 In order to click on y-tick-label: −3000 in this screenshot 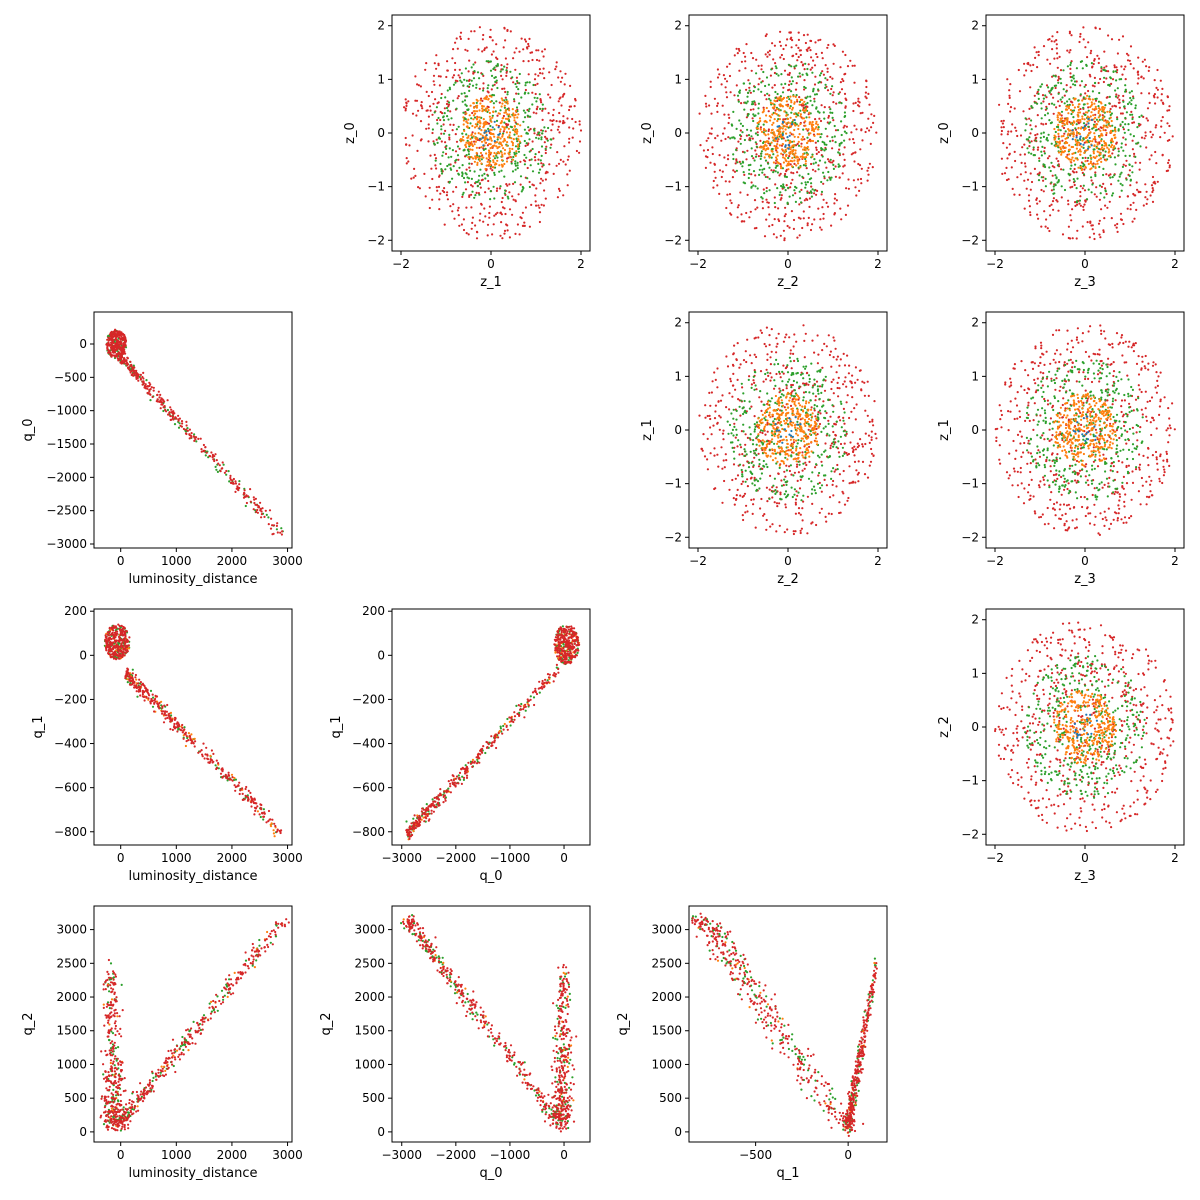, I will do `click(66, 544)`.